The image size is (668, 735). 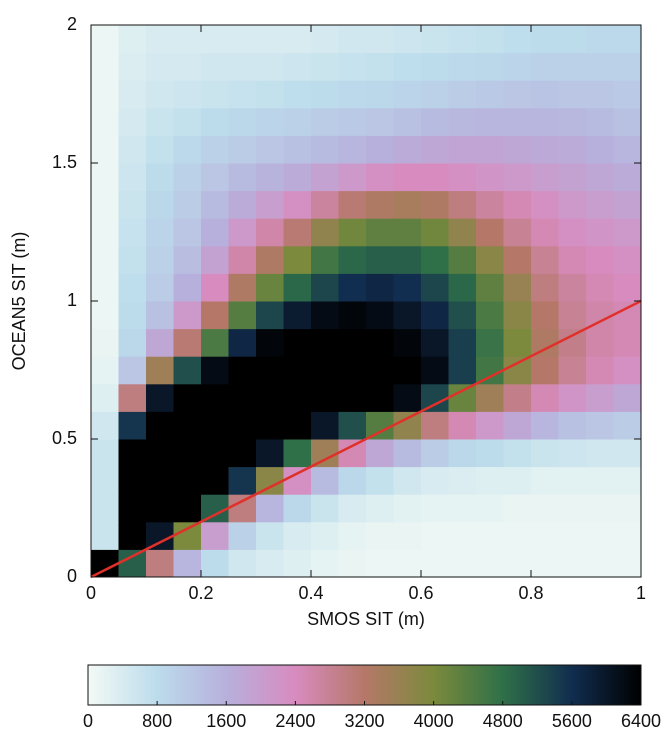 What do you see at coordinates (641, 721) in the screenshot?
I see `colorbar-tick-label: 6400` at bounding box center [641, 721].